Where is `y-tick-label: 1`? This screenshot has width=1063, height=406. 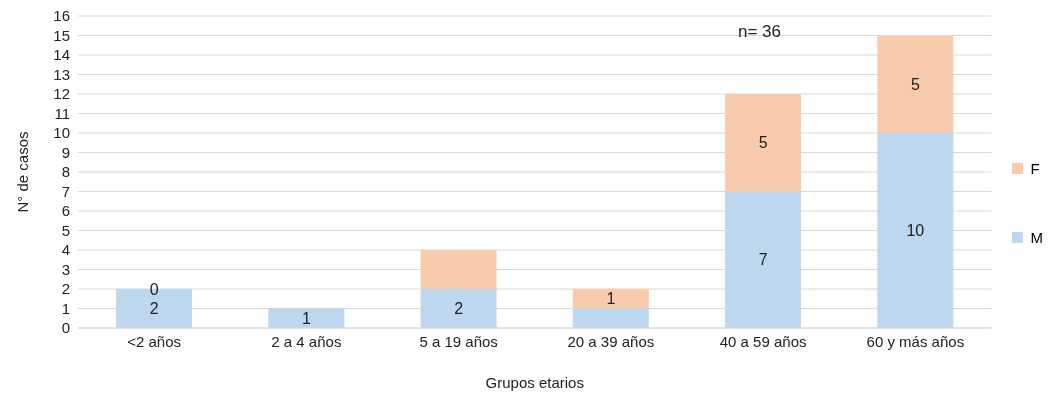
y-tick-label: 1 is located at coordinates (65, 308).